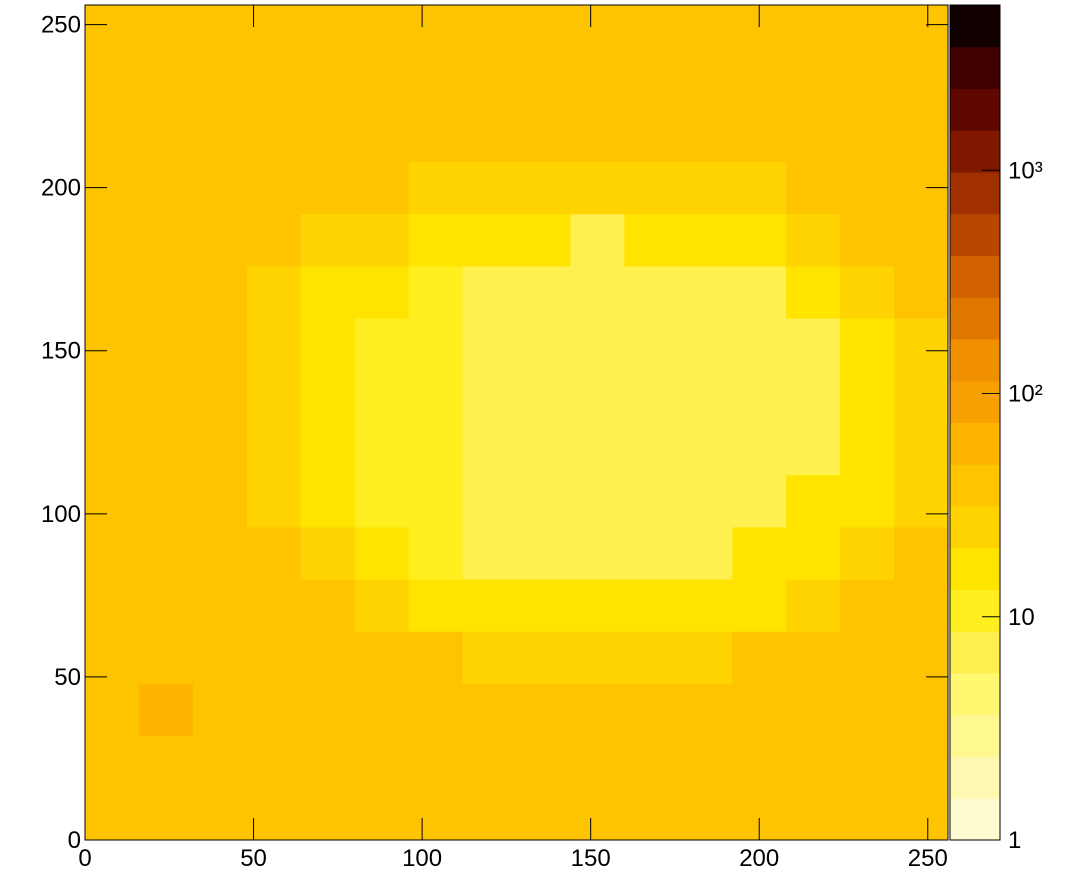  I want to click on x-tick-label: 200, so click(759, 858).